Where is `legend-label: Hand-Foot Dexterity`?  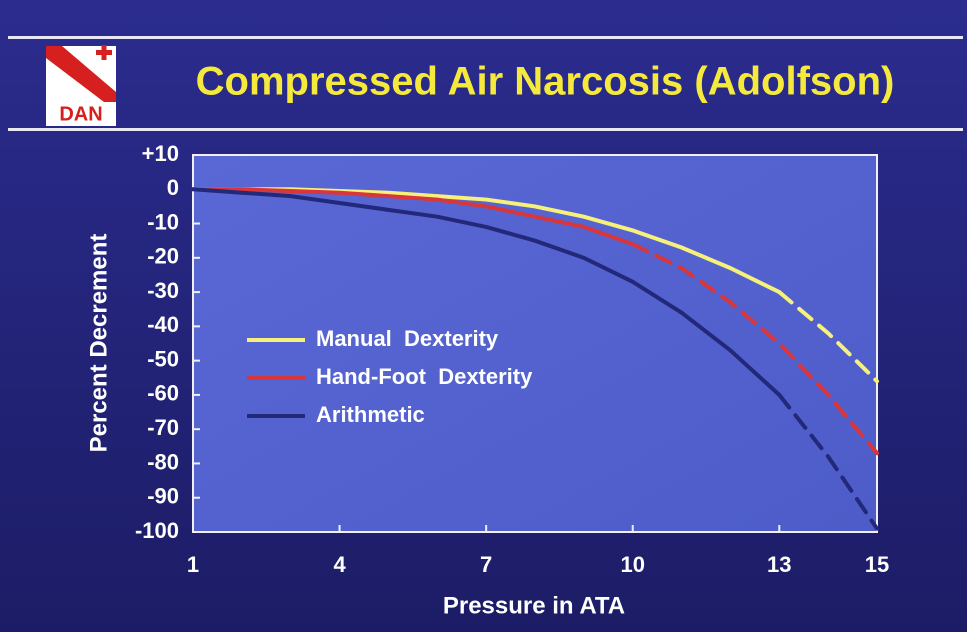
legend-label: Hand-Foot Dexterity is located at coordinates (424, 376).